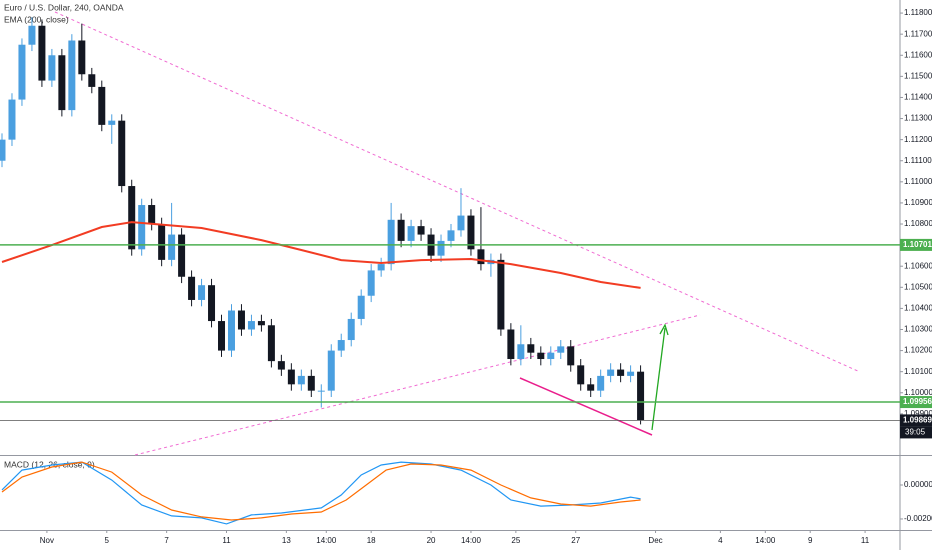  What do you see at coordinates (810, 540) in the screenshot?
I see `x-tick-label: 9` at bounding box center [810, 540].